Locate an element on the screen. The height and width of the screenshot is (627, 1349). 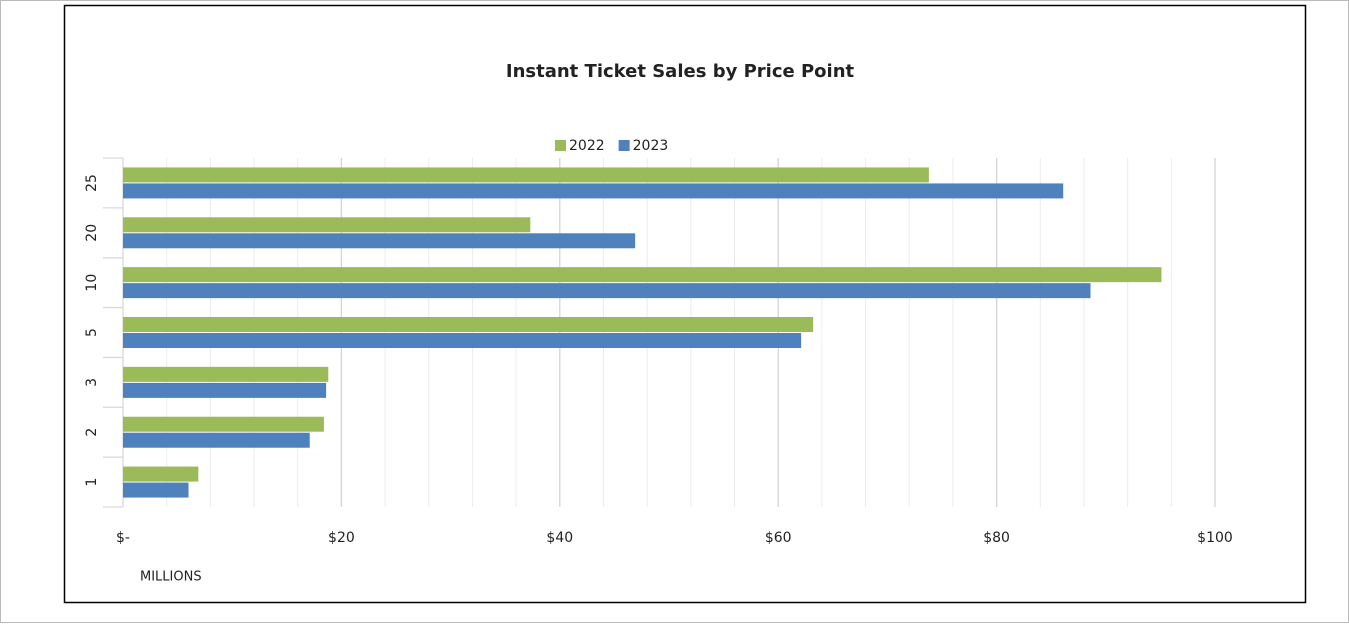
chart-title: Instant Ticket Sales by Price Point is located at coordinates (680, 71).